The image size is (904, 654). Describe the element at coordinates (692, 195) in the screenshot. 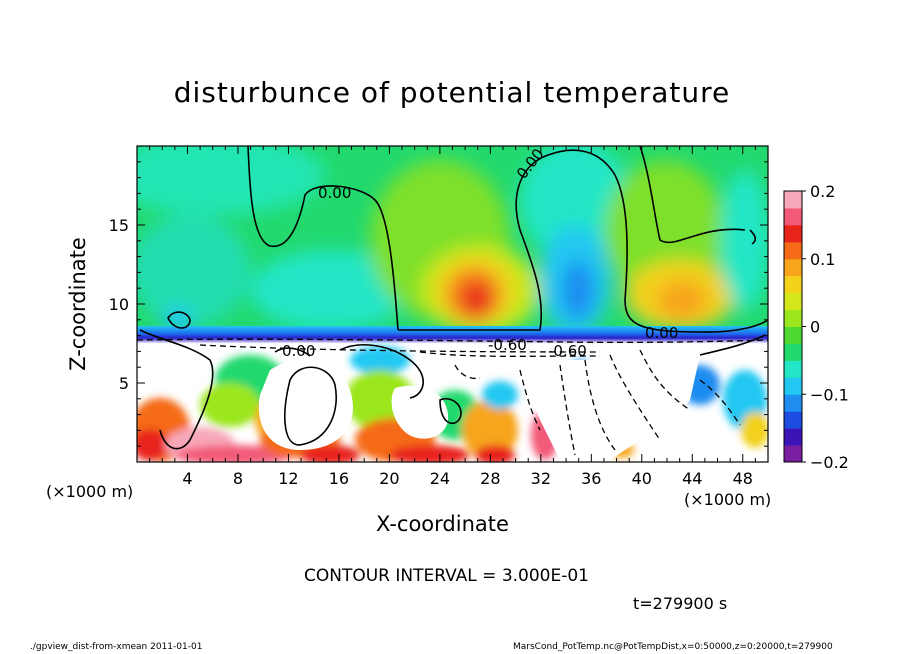

I see `contour-zero-right` at that location.